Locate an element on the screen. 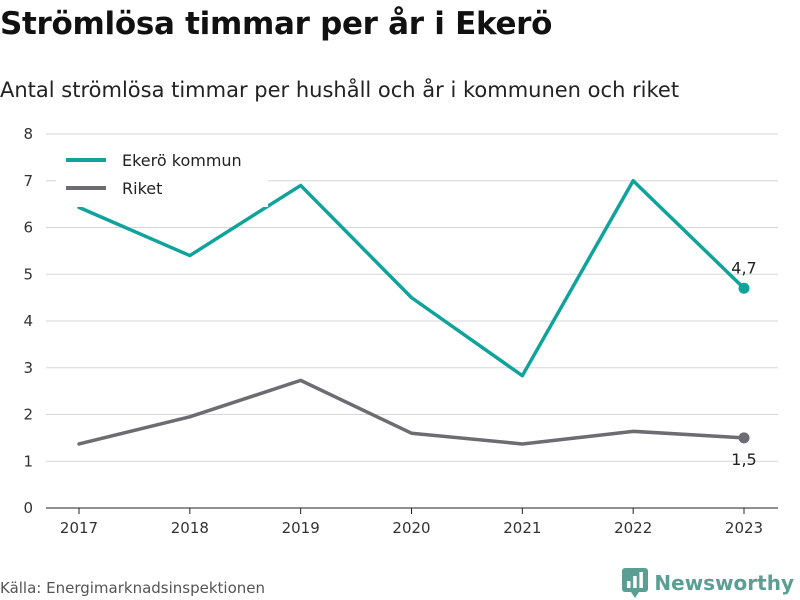  newsworthy-logo-icon is located at coordinates (635, 583).